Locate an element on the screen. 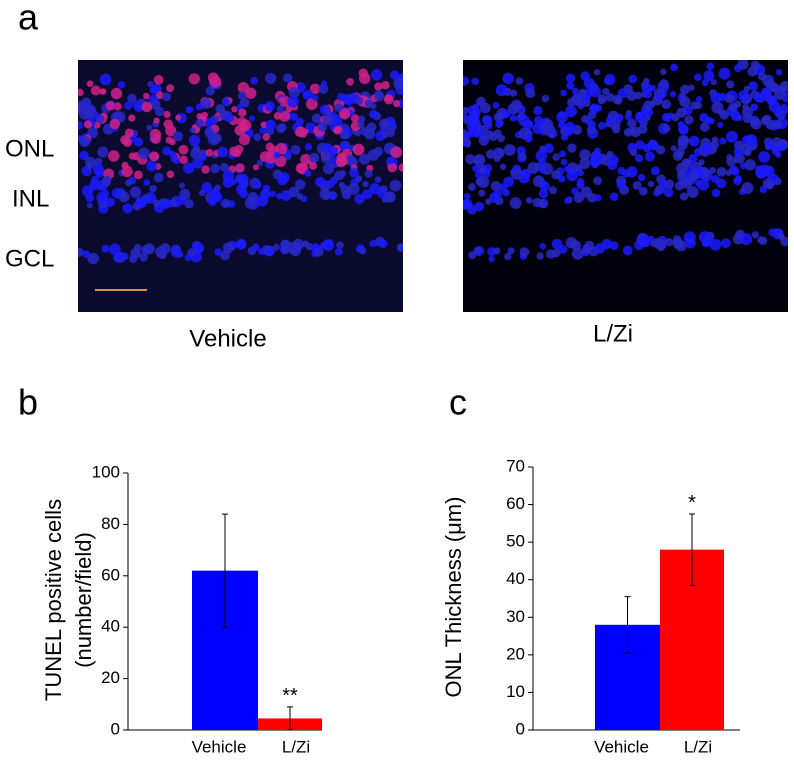 Image resolution: width=794 pixels, height=765 pixels. x-tick-label: Vehicle is located at coordinates (621, 746).